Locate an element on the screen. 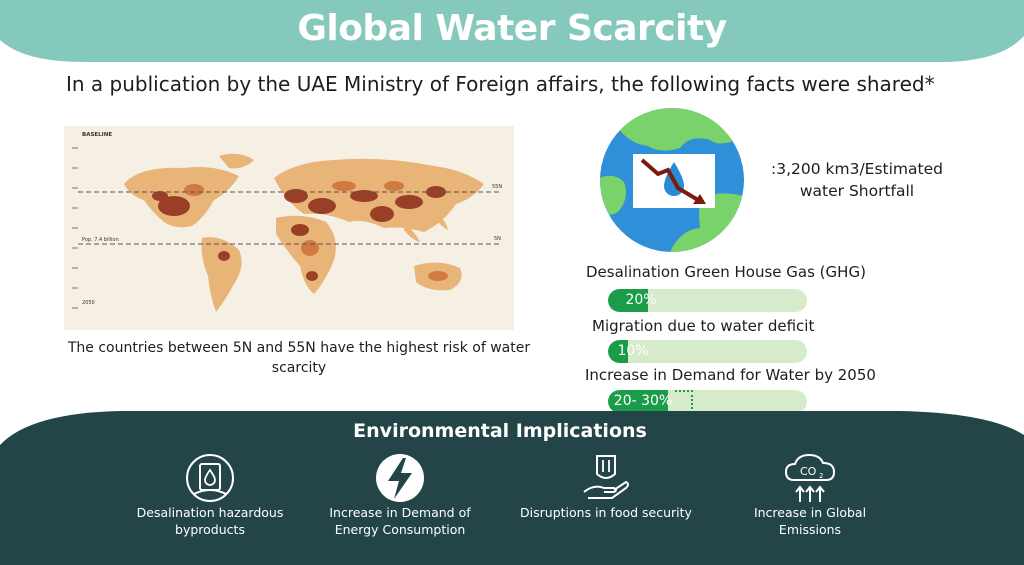 The image size is (1024, 565). svg-text: 2 is located at coordinates (821, 476).